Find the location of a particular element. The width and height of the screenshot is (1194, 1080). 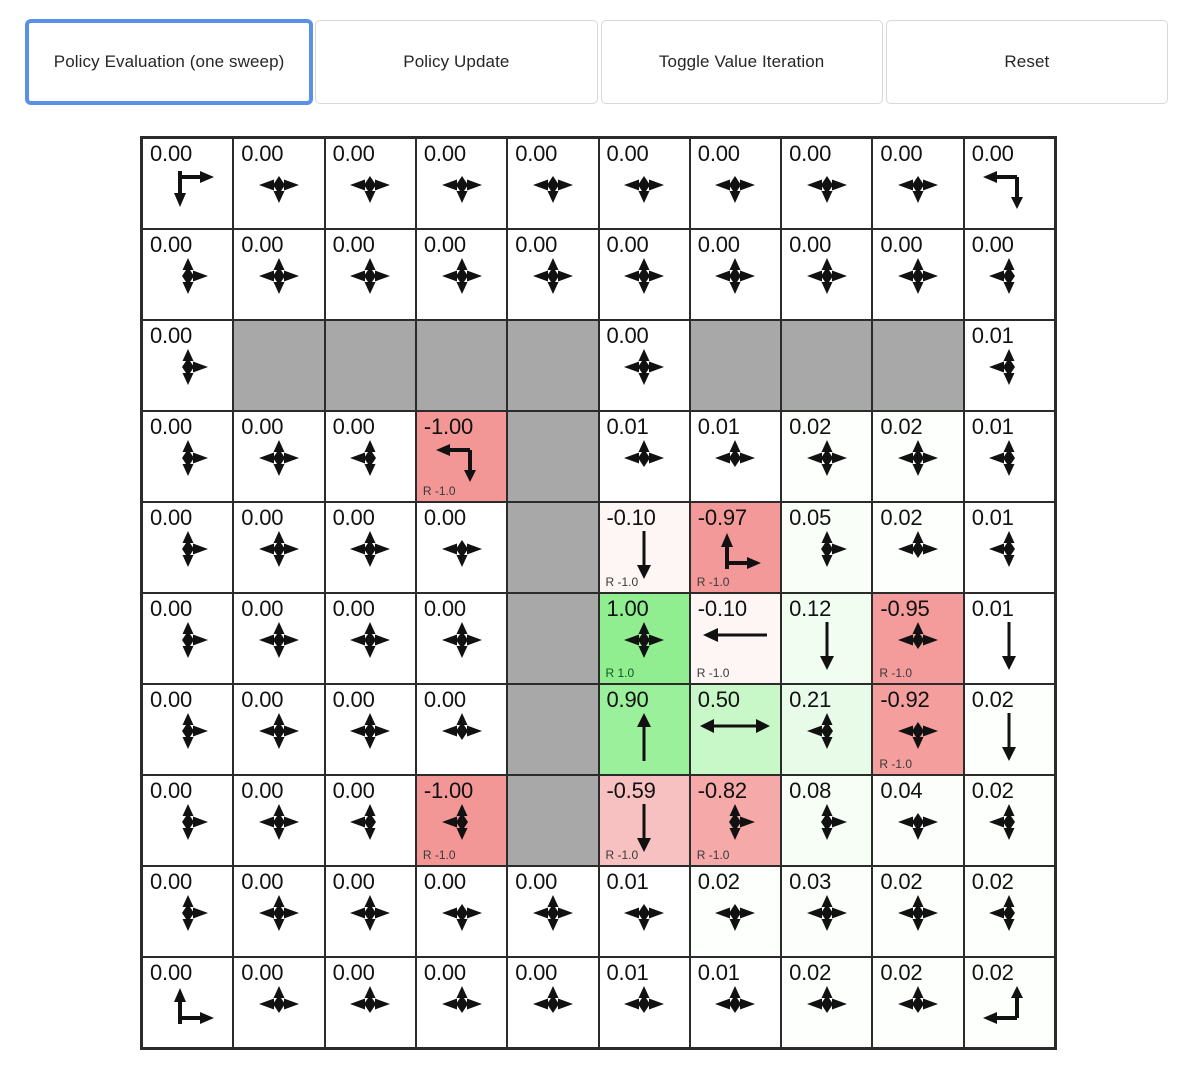

grid-cell: 0.12 is located at coordinates (827, 638).